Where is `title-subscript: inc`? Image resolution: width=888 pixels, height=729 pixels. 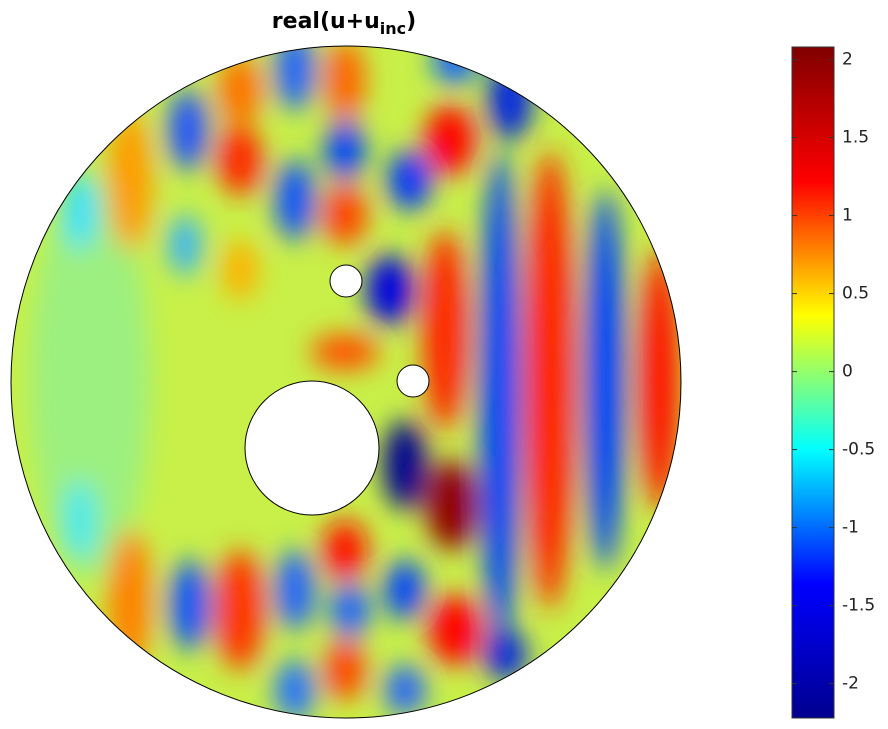 title-subscript: inc is located at coordinates (393, 28).